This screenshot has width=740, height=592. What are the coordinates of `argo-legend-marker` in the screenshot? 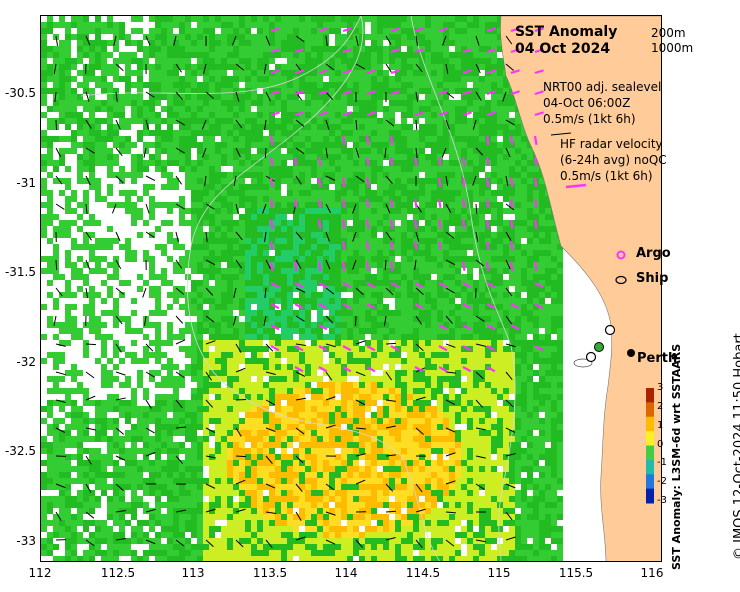 It's located at (621, 255).